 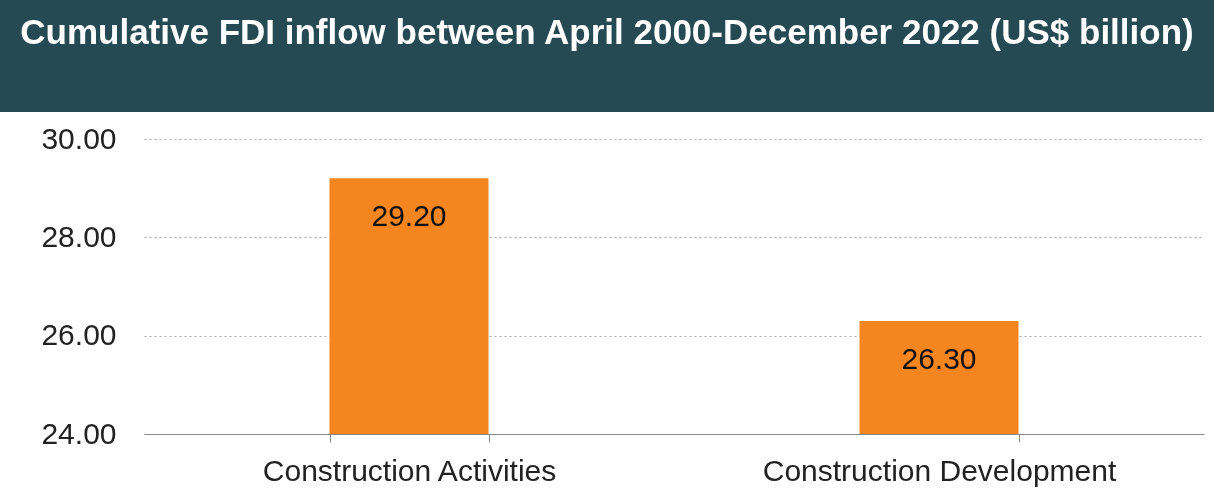 I want to click on y-tick-label: 30.00, so click(x=79, y=138).